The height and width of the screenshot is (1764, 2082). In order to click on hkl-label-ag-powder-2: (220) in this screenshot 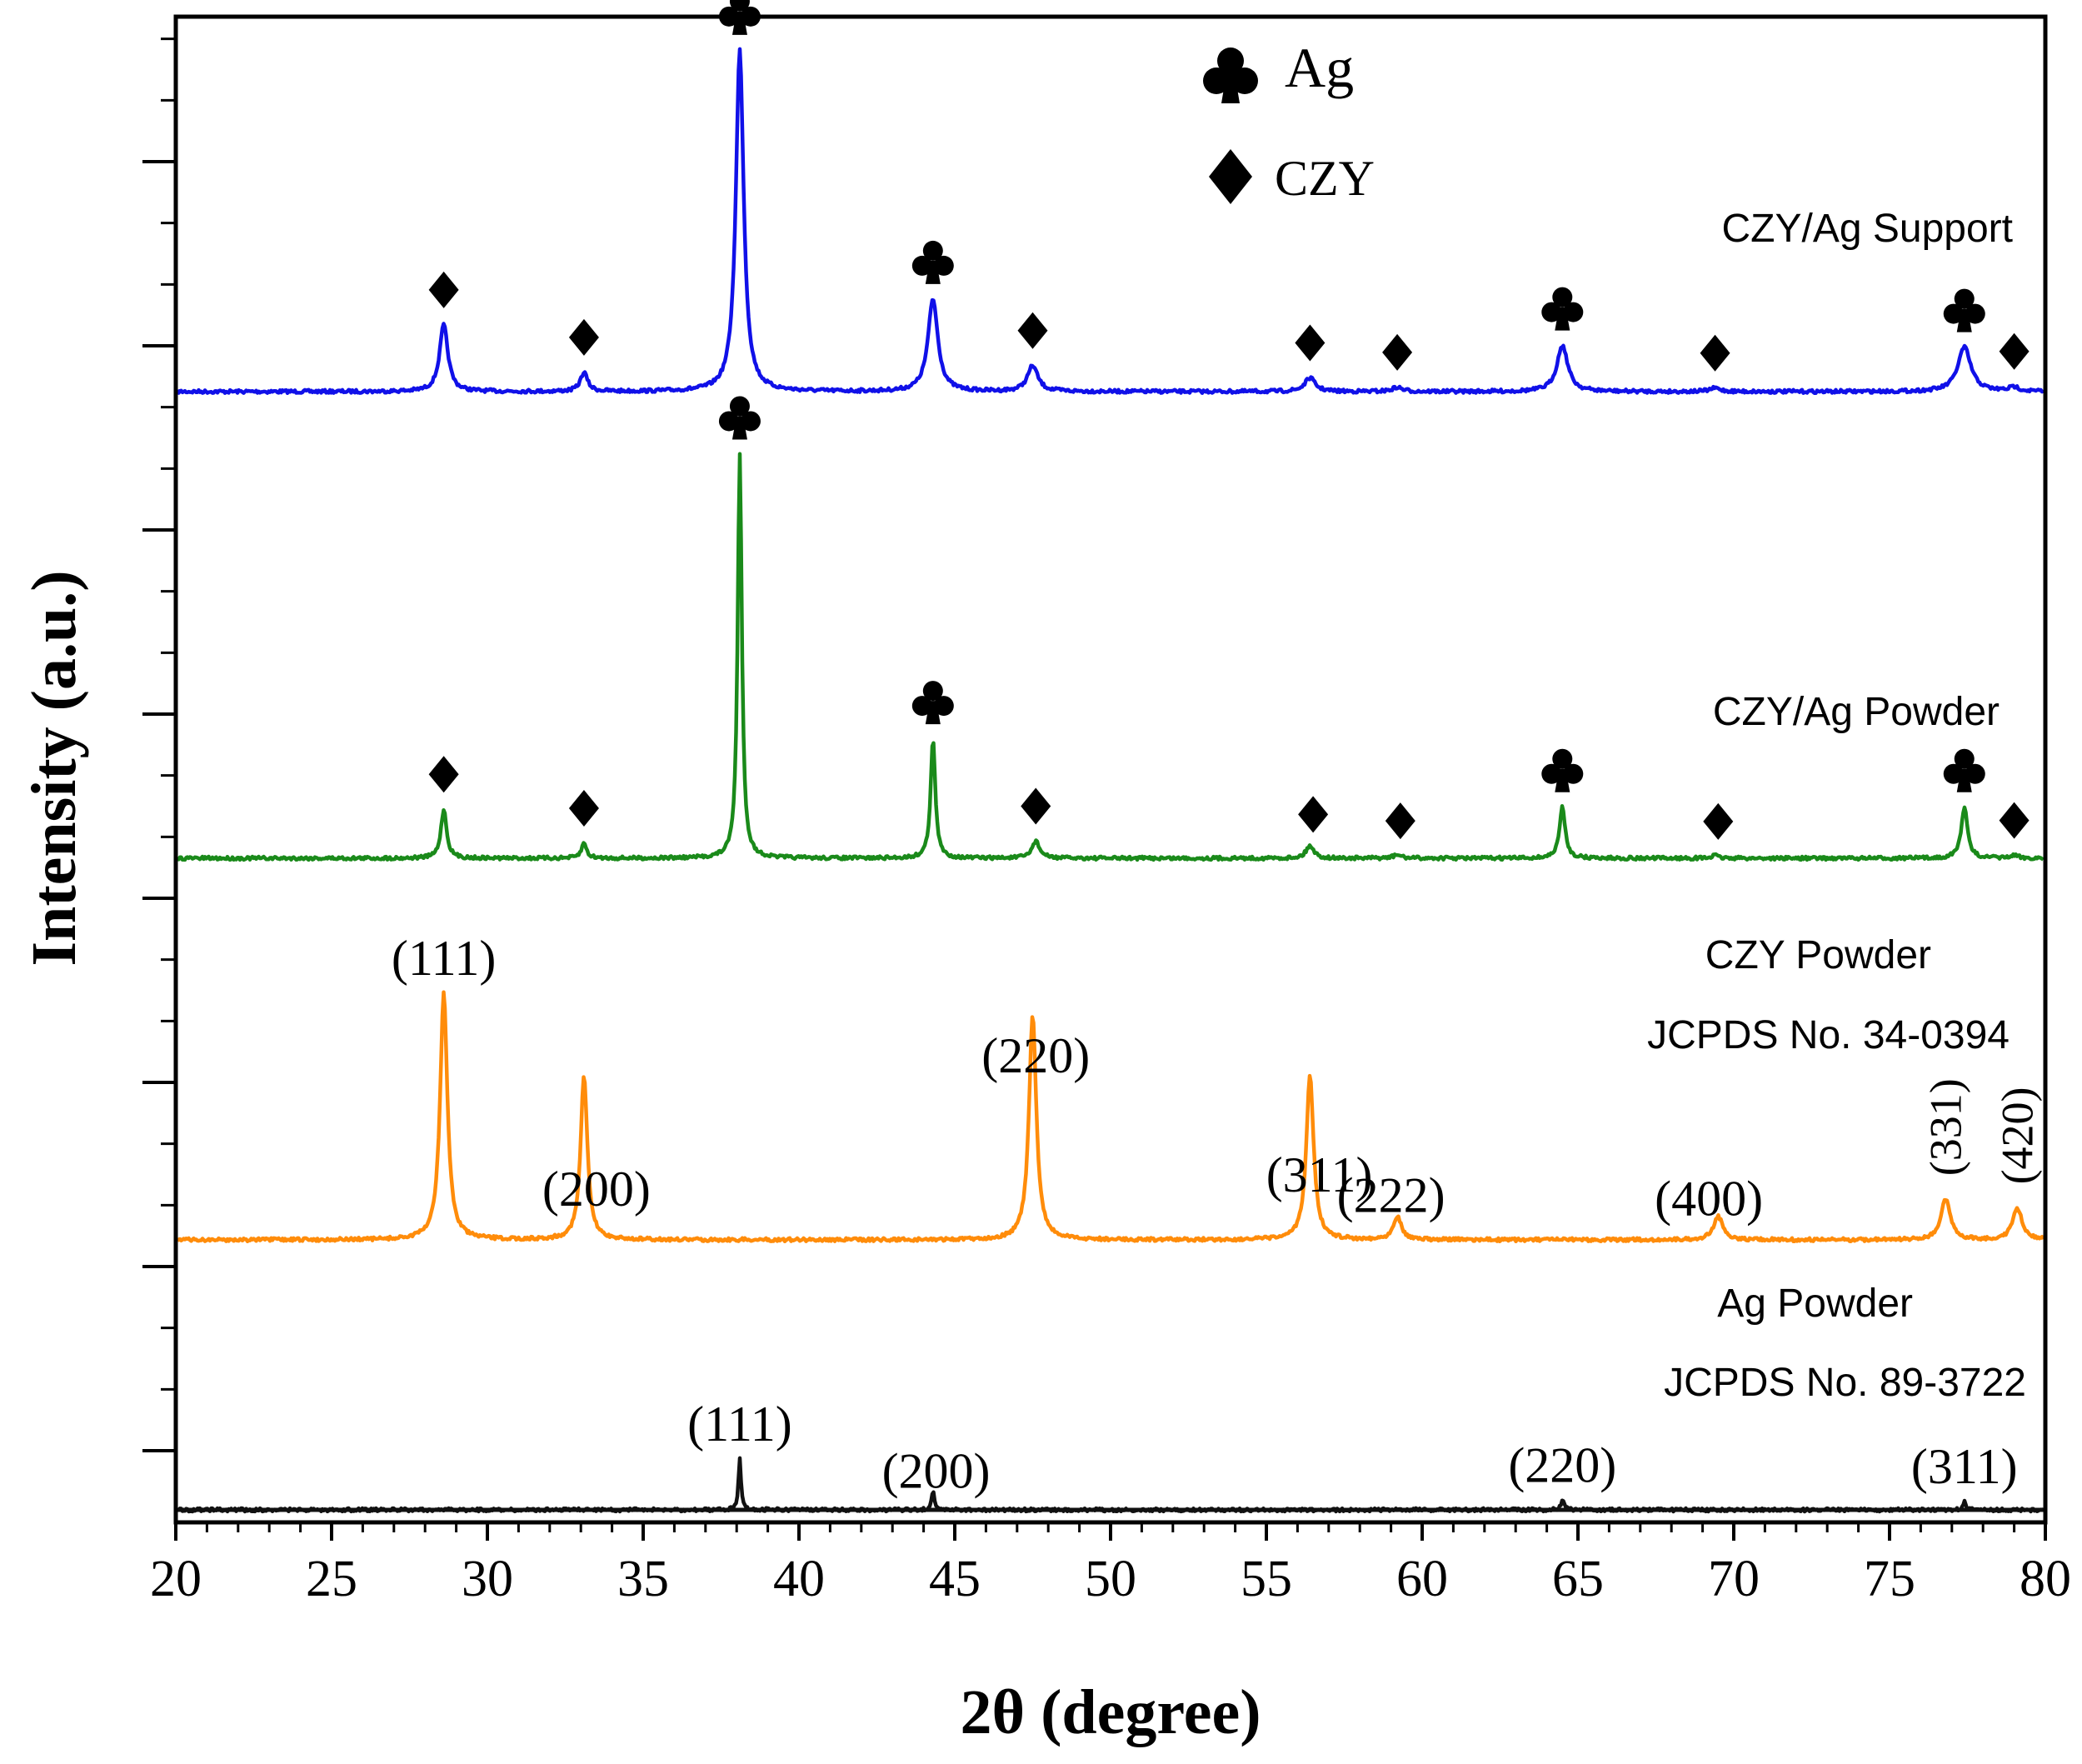, I will do `click(1562, 1464)`.